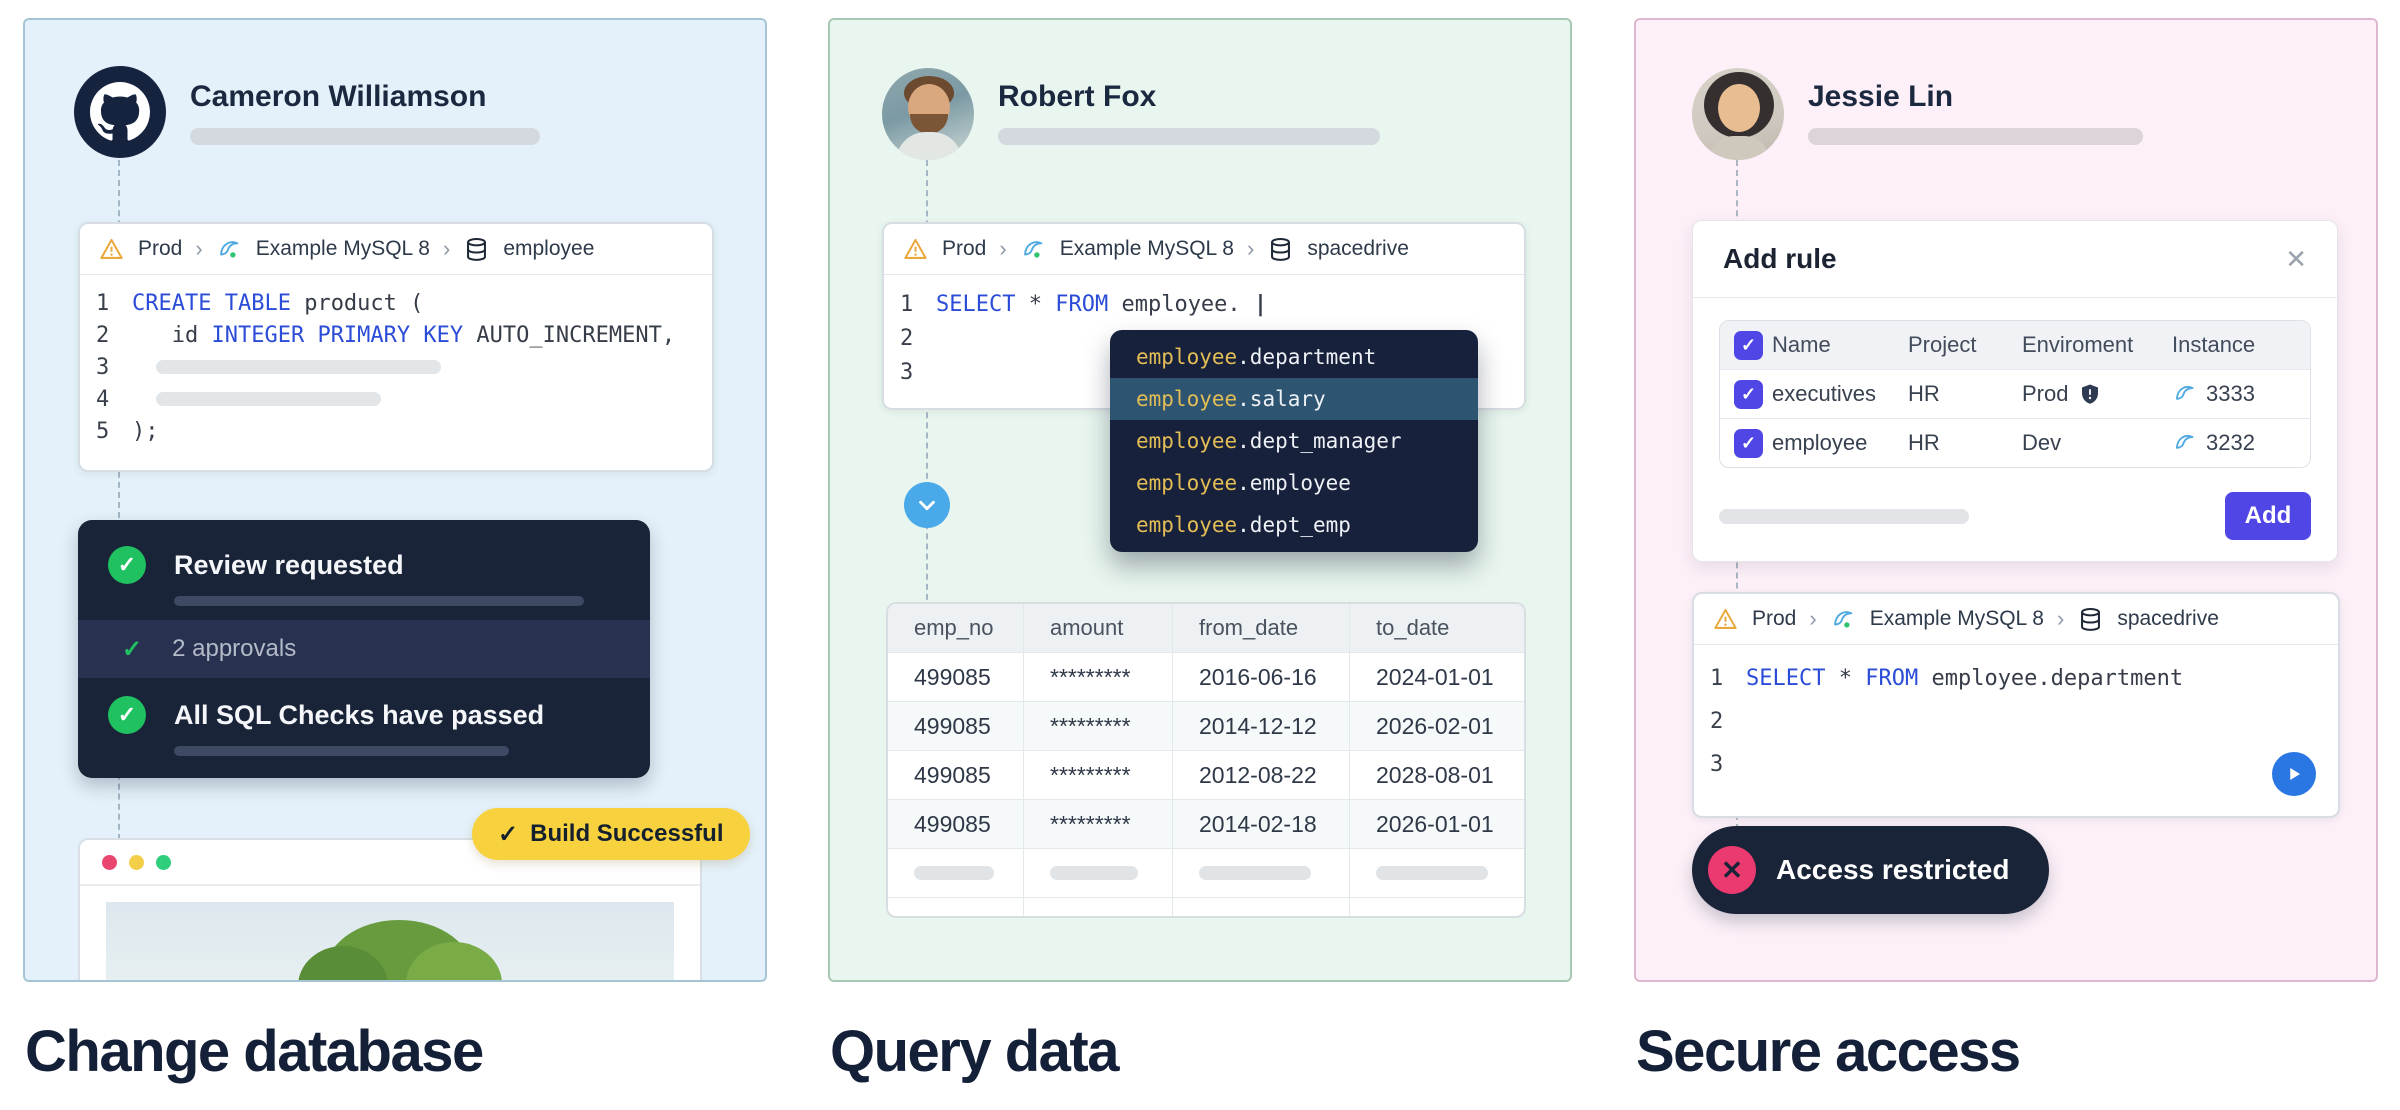 This screenshot has height=1110, width=2400. What do you see at coordinates (929, 124) in the screenshot?
I see `avatar-beard` at bounding box center [929, 124].